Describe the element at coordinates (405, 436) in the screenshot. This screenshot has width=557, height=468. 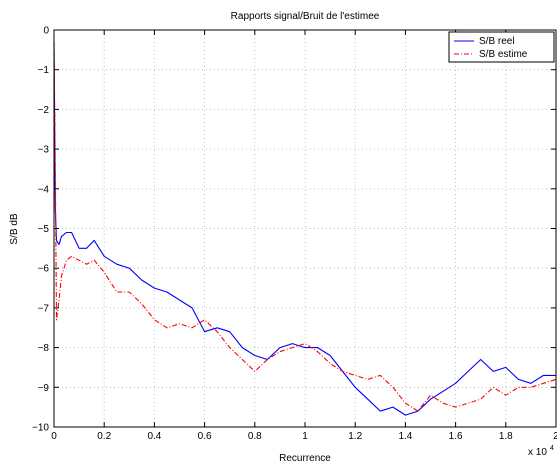
I see `x-tick-label: 1.4` at that location.